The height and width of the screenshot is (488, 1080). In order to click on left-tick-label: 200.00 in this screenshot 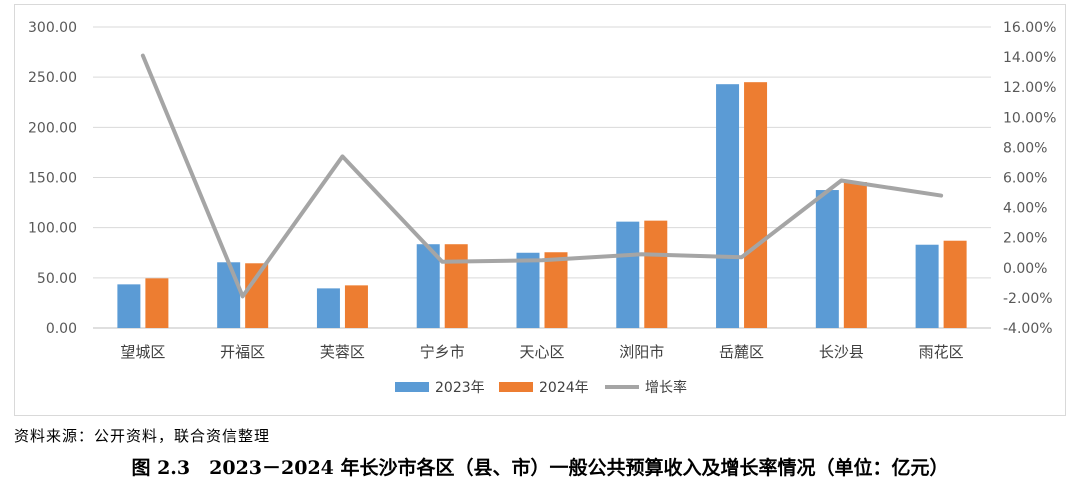, I will do `click(52, 128)`.